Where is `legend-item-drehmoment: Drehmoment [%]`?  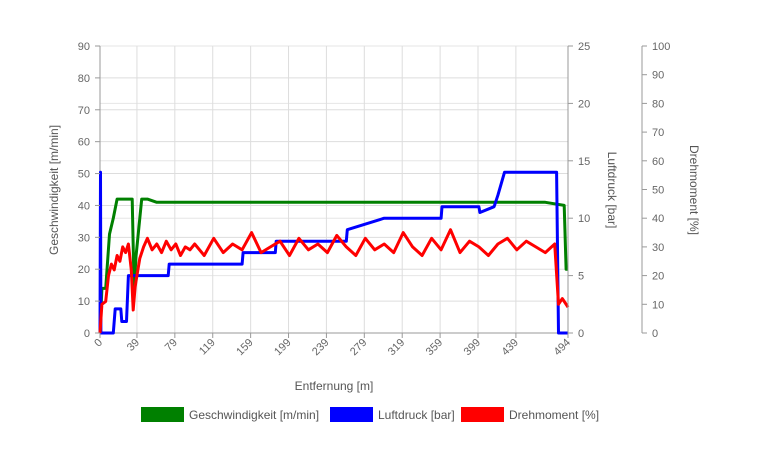
legend-item-drehmoment: Drehmoment [%] is located at coordinates (530, 414).